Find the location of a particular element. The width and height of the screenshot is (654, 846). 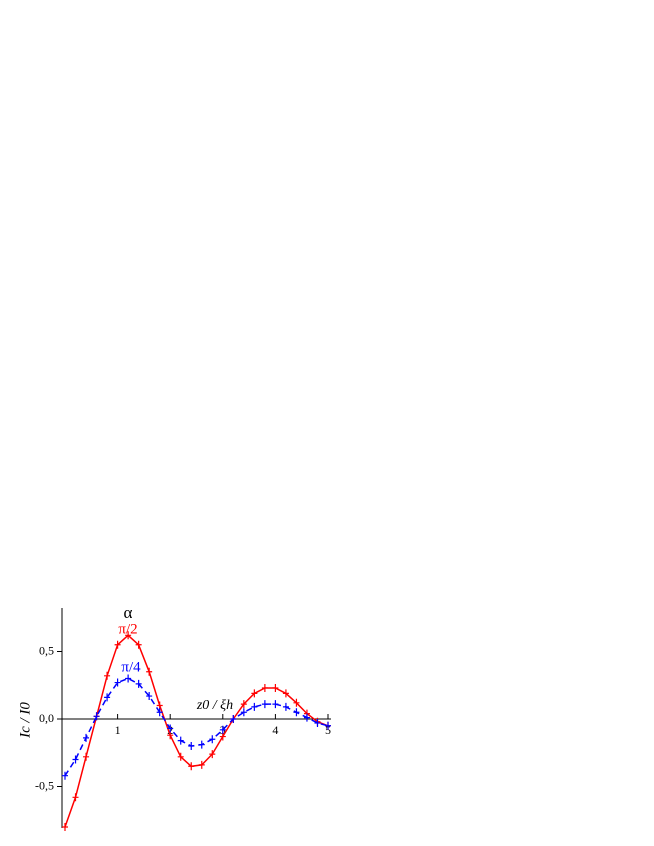

x-axis-label: z0 / ξh is located at coordinates (214, 705).